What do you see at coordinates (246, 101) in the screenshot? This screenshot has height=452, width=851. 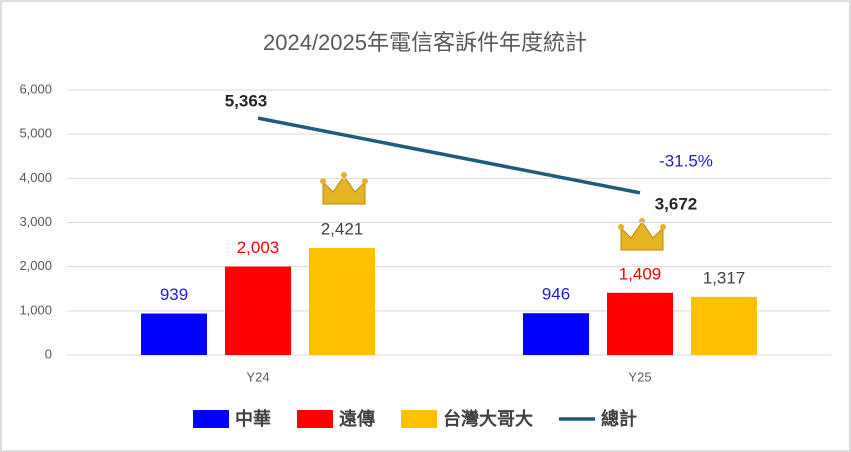 I see `data-label: 5,363` at bounding box center [246, 101].